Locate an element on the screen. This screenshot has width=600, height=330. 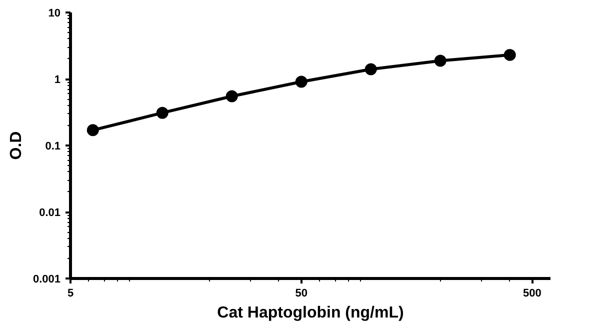
y-tick-label: 0.01 is located at coordinates (50, 213).